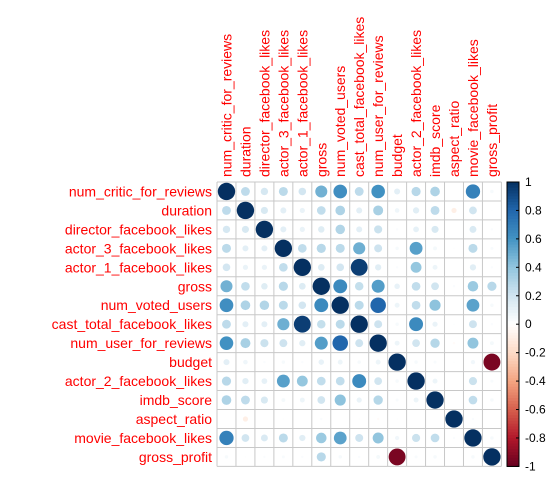 Image resolution: width=548 pixels, height=482 pixels. Describe the element at coordinates (186, 210) in the screenshot. I see `row-label: duration` at that location.